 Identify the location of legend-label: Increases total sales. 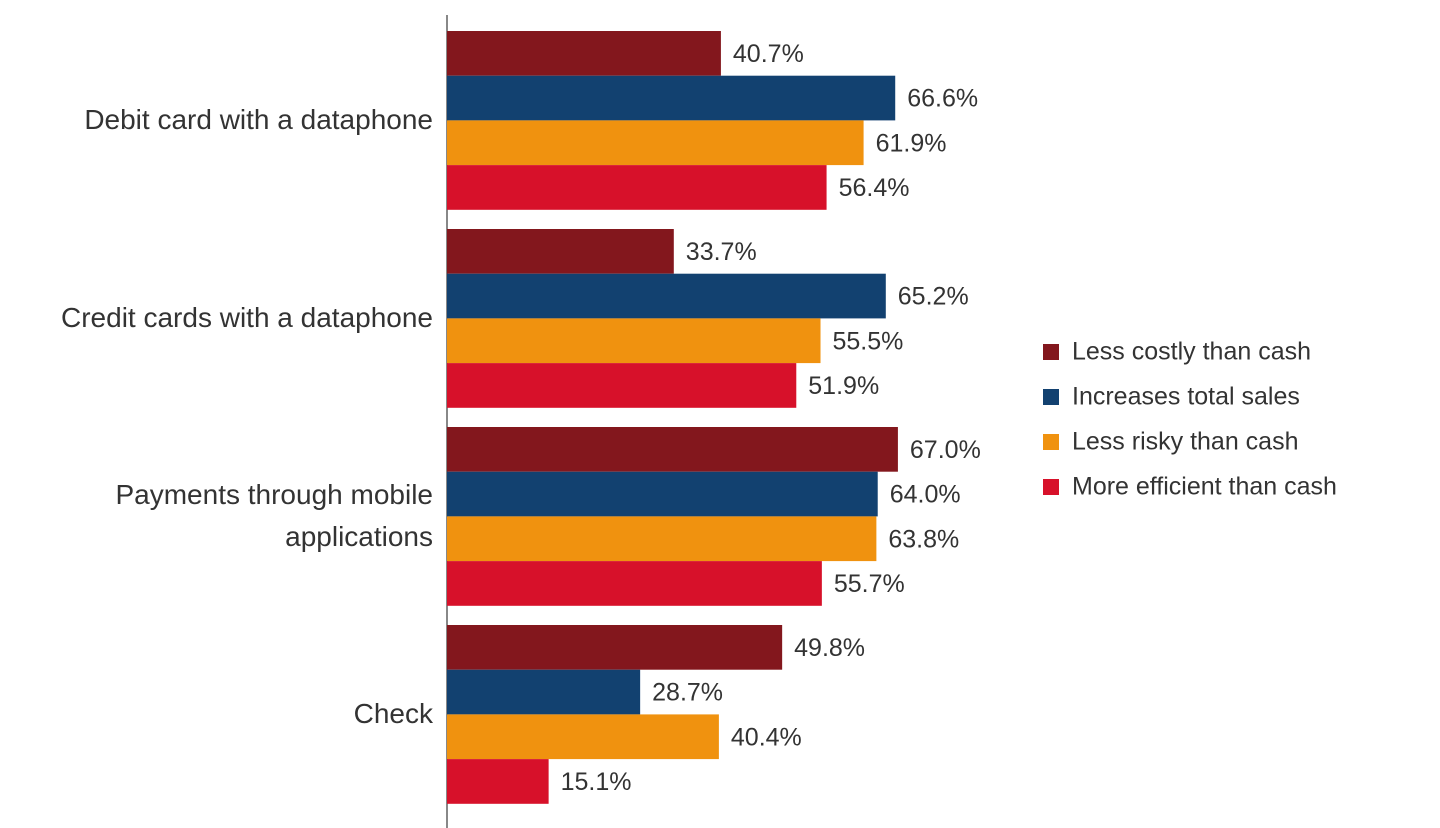
(1186, 397).